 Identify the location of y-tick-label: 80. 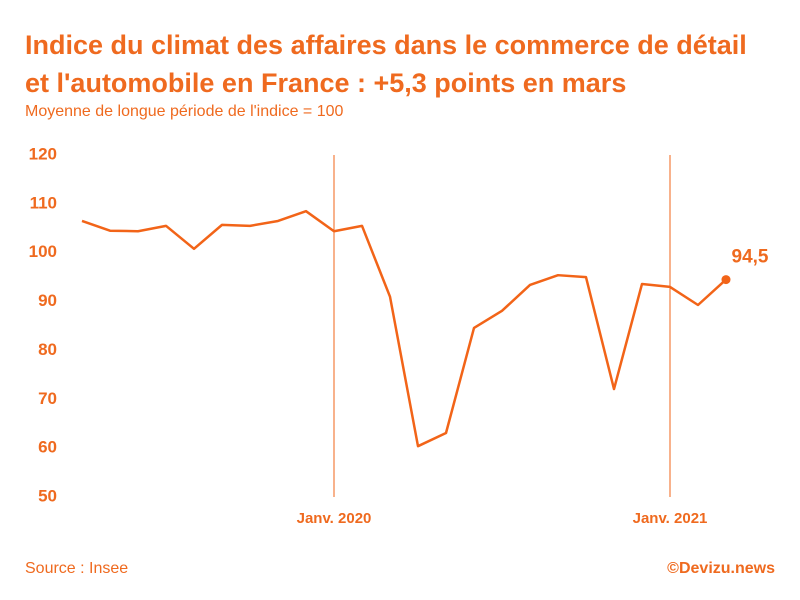
(47, 349).